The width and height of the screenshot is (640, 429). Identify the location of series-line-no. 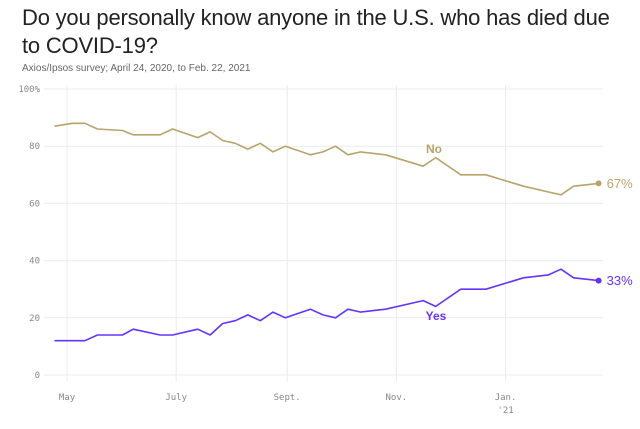
(326, 159).